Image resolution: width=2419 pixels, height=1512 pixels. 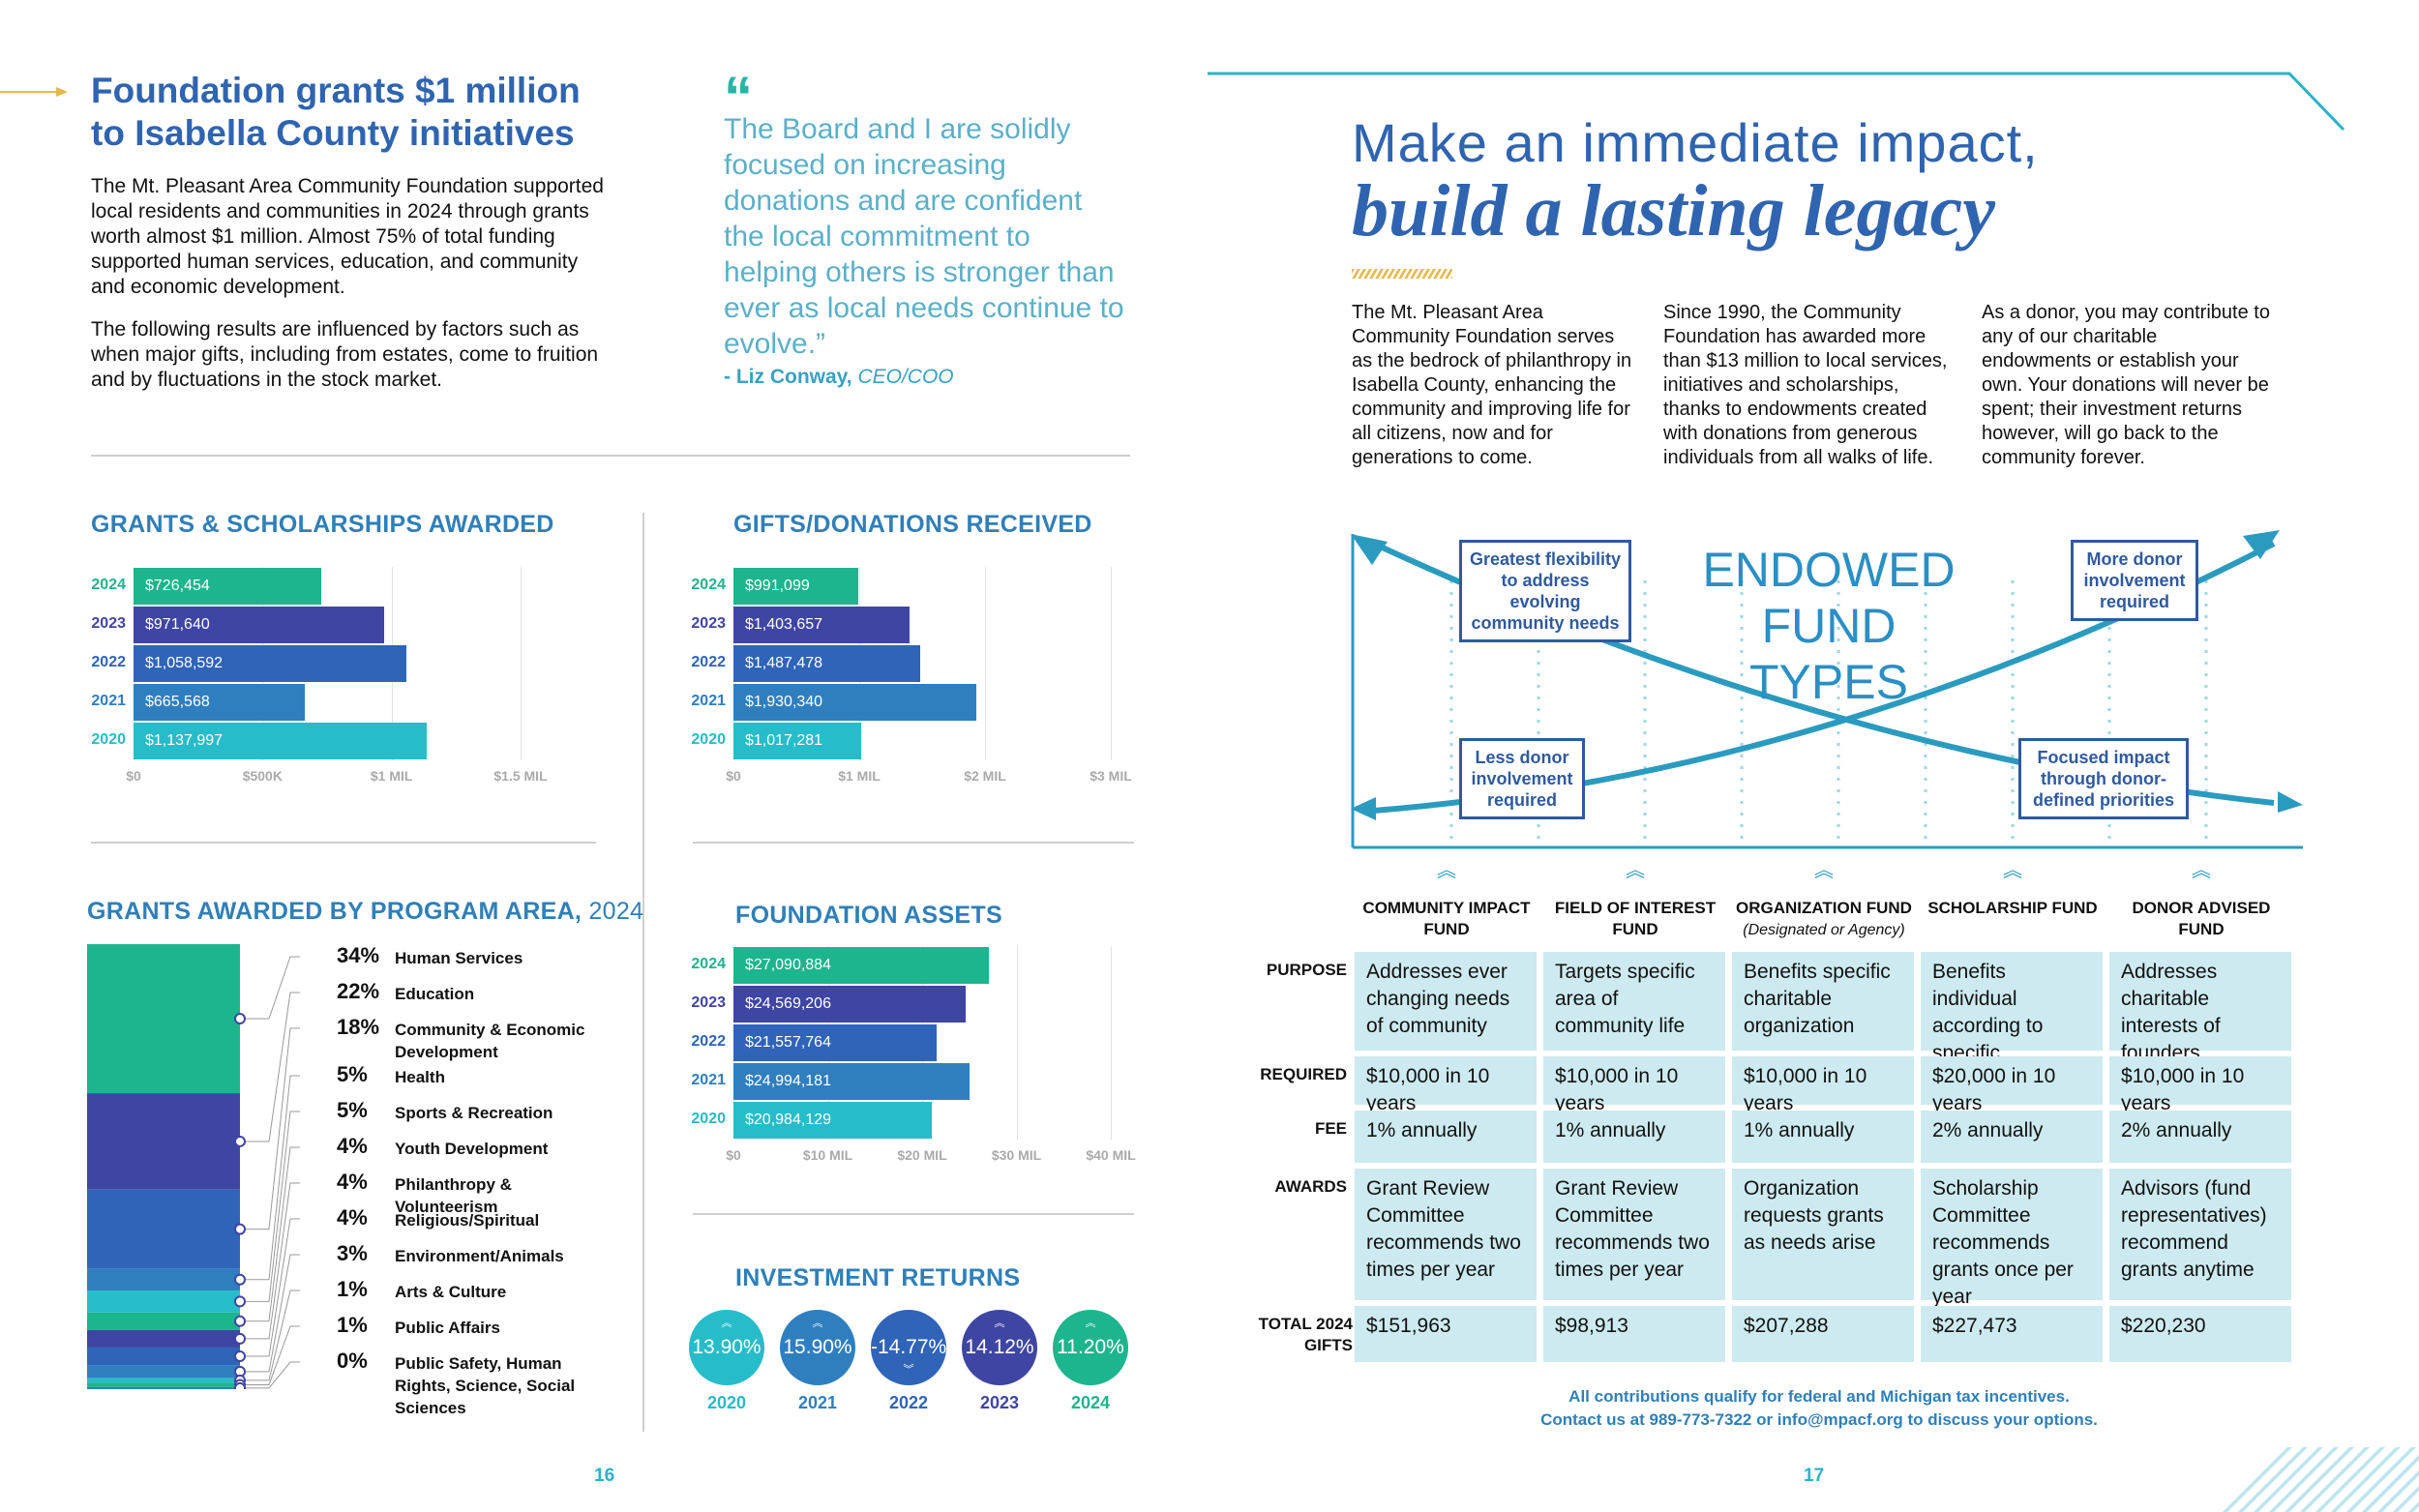 What do you see at coordinates (797, 741) in the screenshot?
I see `bar: $1,017,281` at bounding box center [797, 741].